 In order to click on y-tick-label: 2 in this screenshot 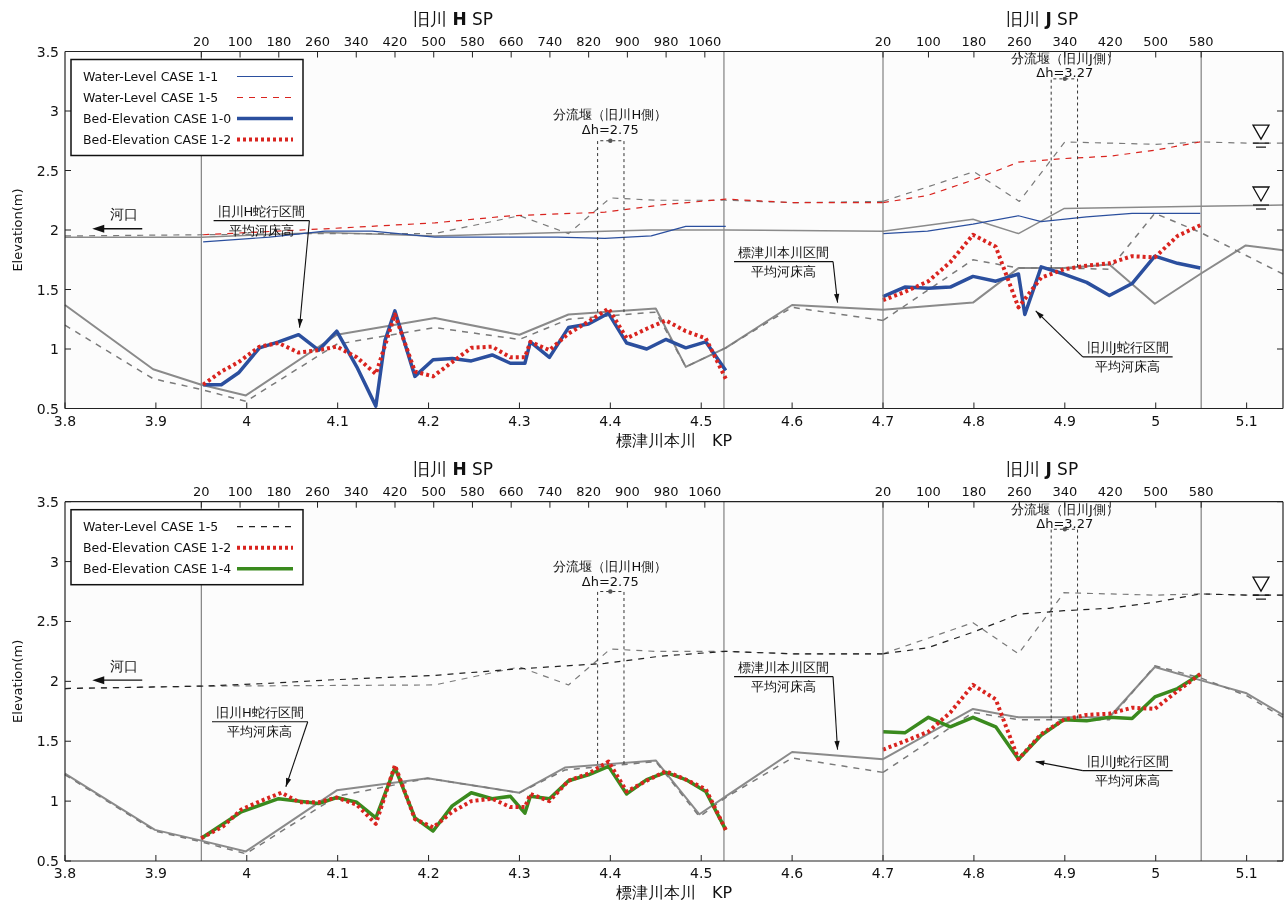, I will do `click(54, 681)`.